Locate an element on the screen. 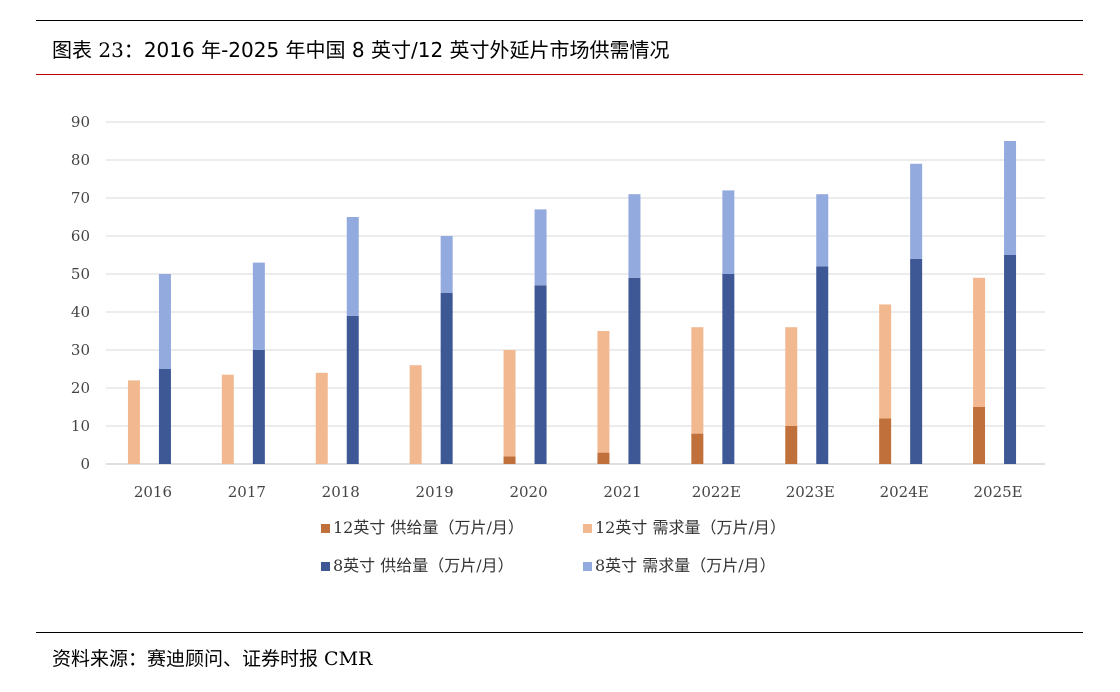 The image size is (1120, 692). x-tick-label: 2020 is located at coordinates (528, 492).